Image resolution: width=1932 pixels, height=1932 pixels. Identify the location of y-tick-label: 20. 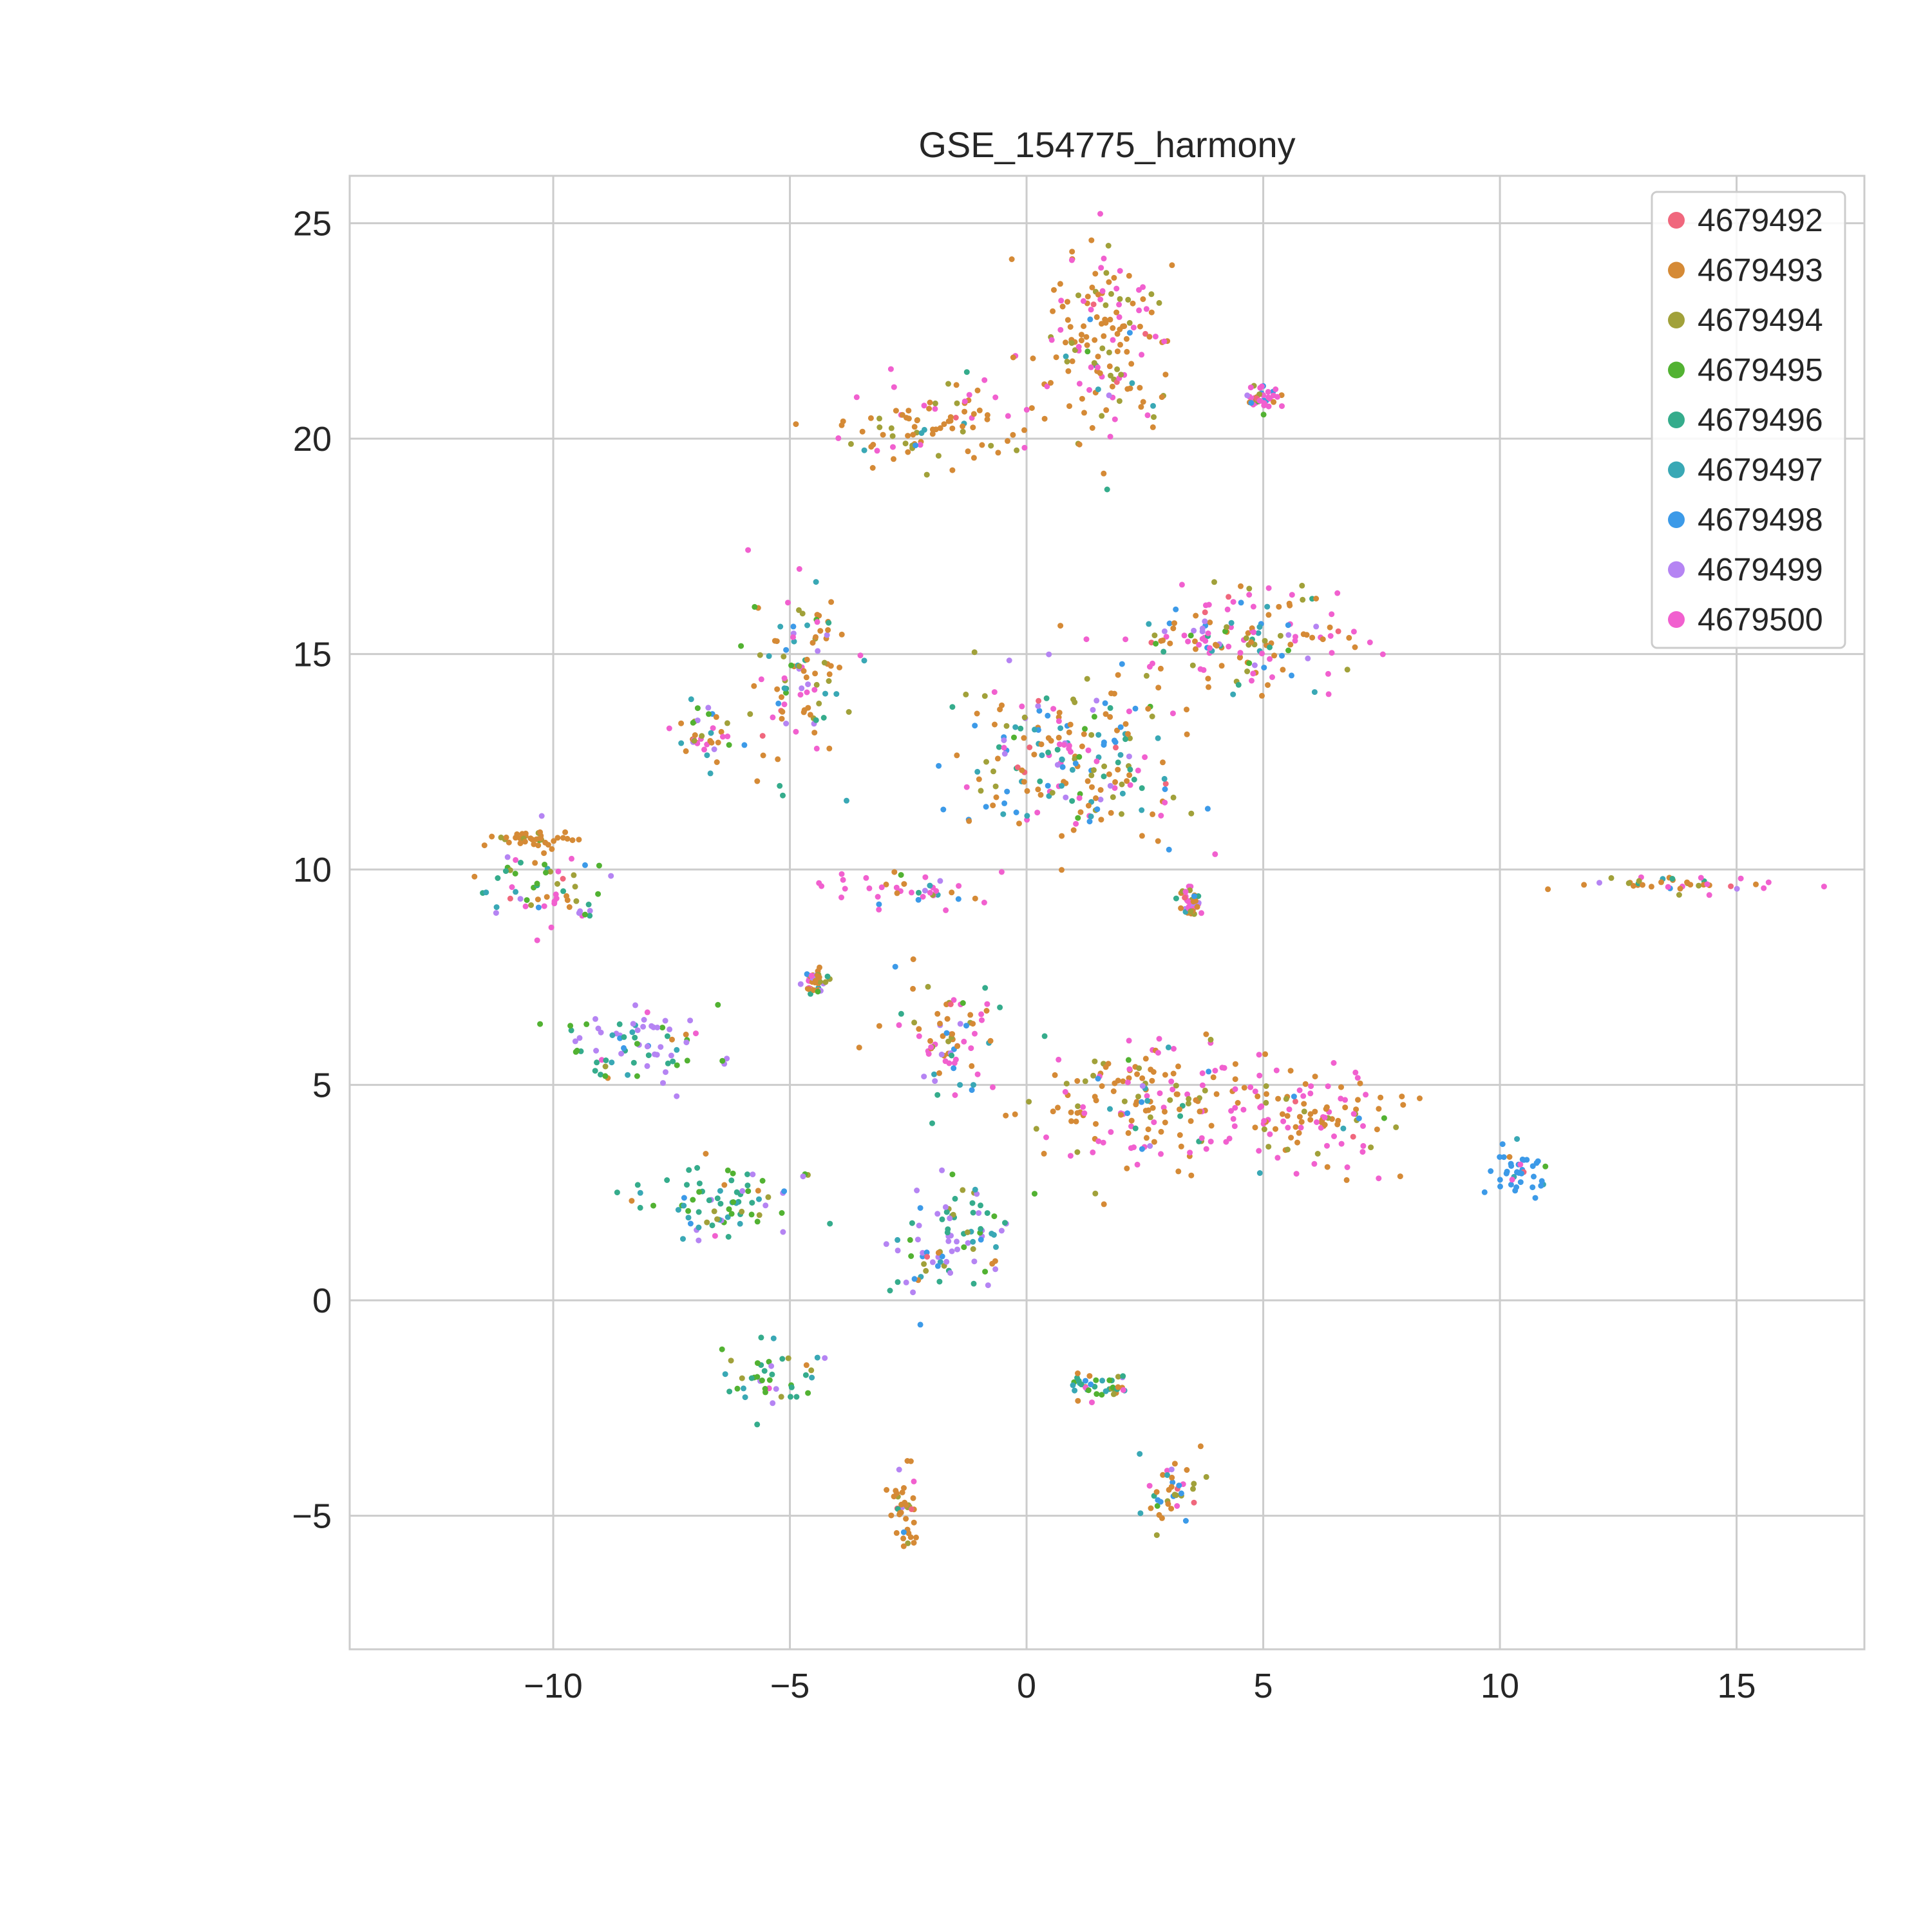
(312, 439).